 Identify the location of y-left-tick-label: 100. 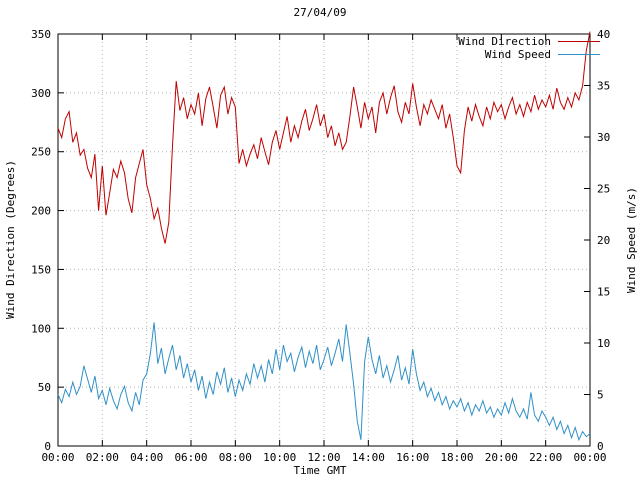
(41, 328).